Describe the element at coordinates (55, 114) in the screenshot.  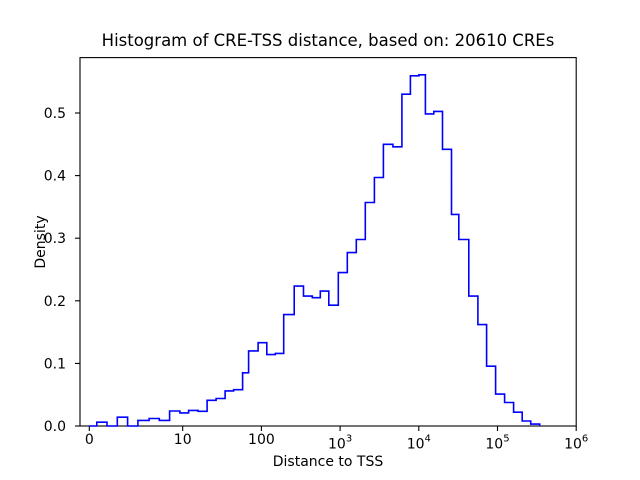
I see `y-tick-label: 0.5` at that location.